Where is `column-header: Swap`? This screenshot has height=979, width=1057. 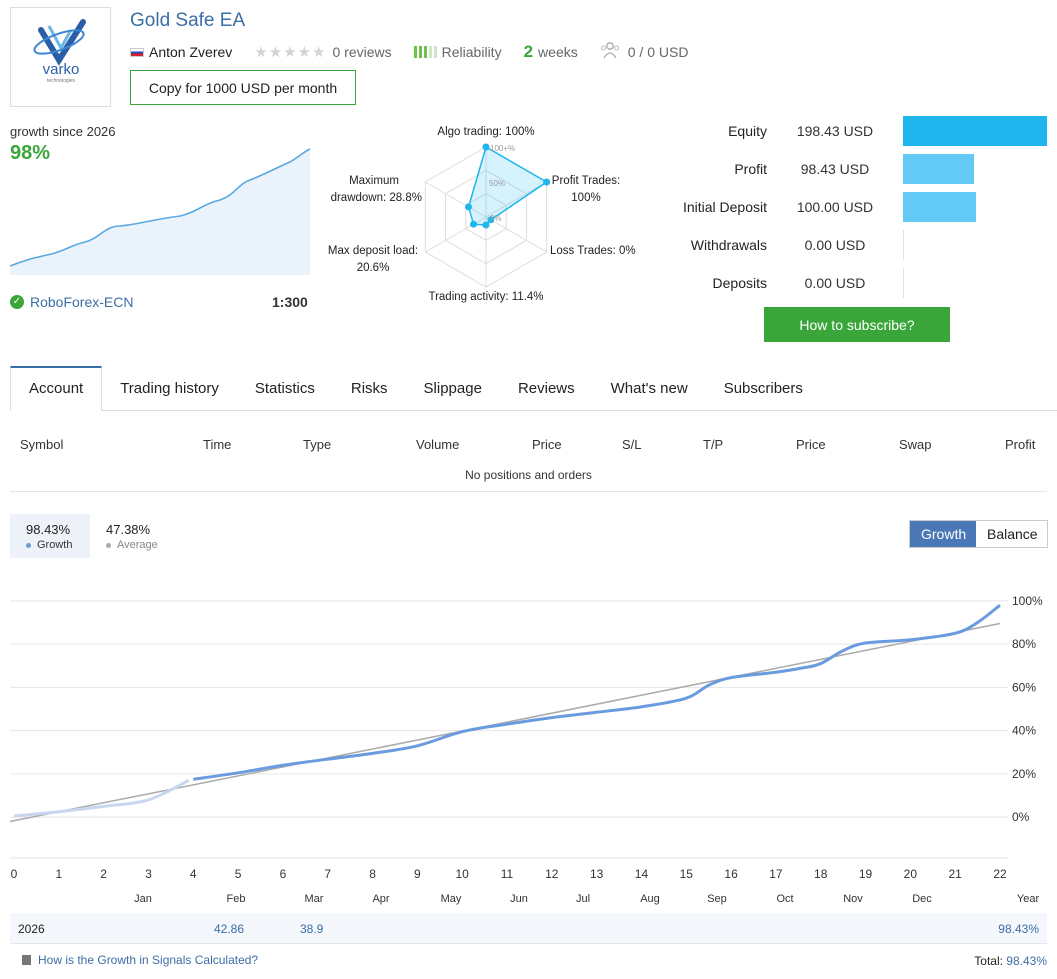 column-header: Swap is located at coordinates (915, 444).